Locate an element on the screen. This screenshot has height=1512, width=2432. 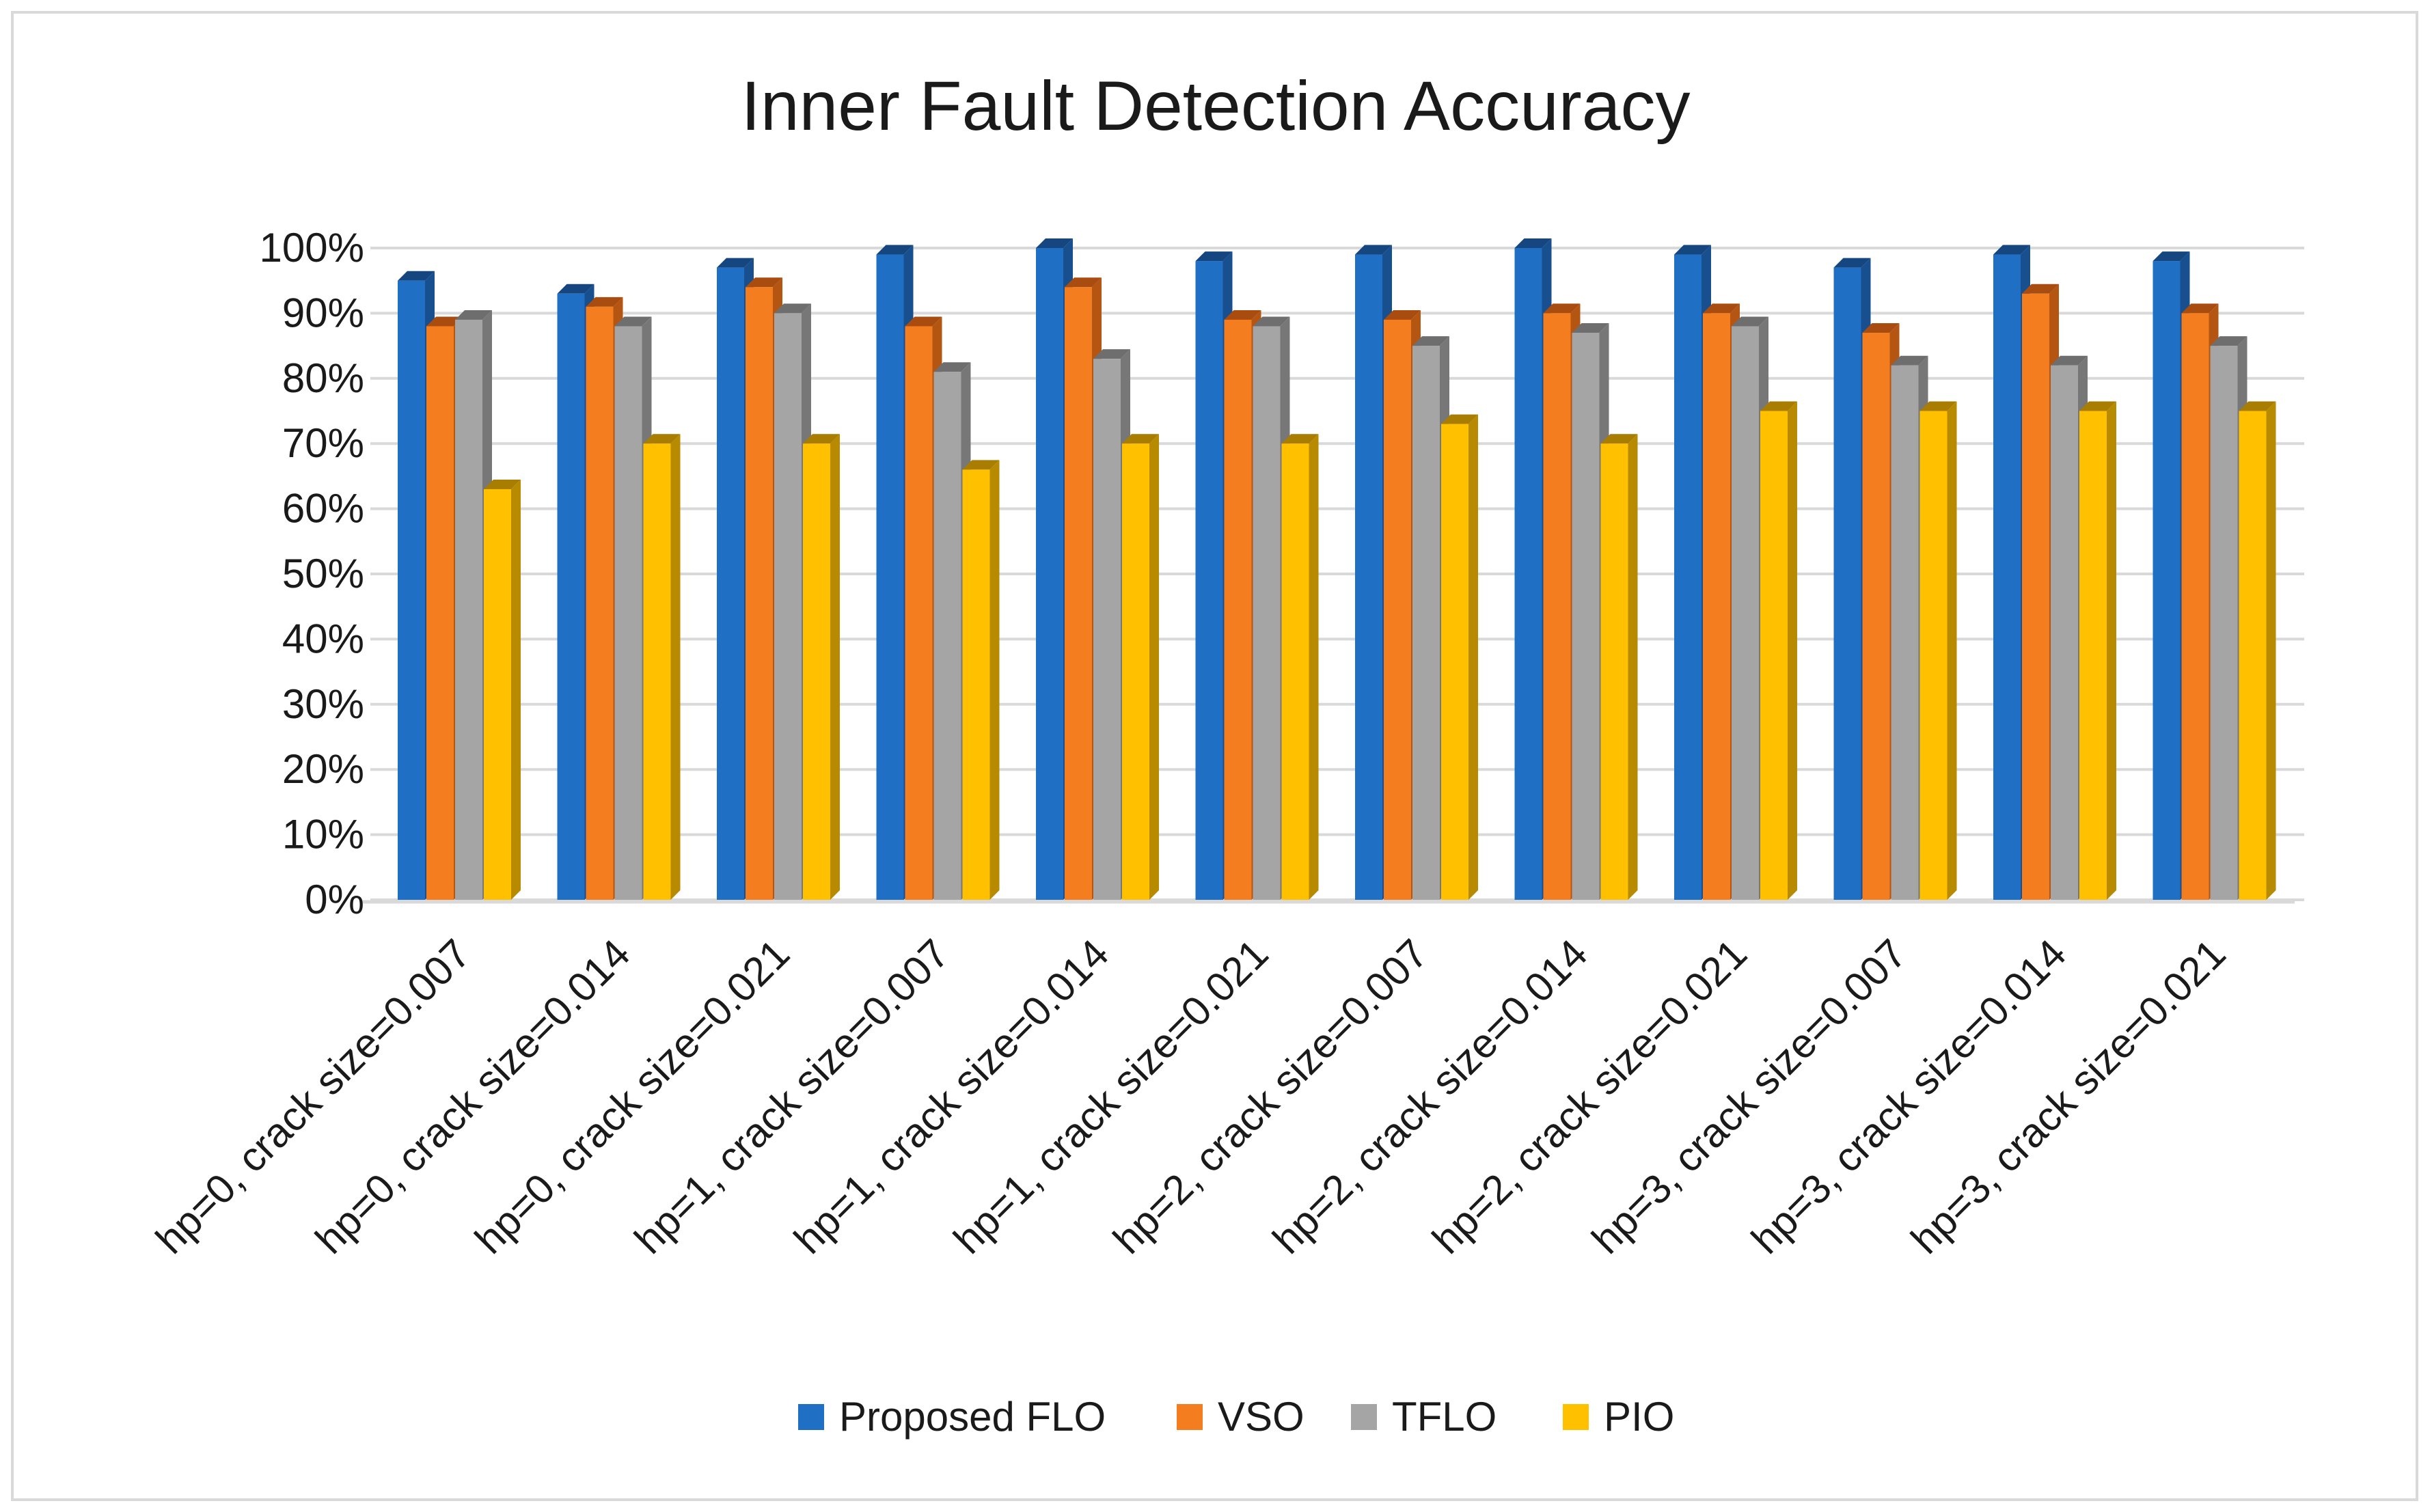
y-tick-label: 0% is located at coordinates (334, 899).